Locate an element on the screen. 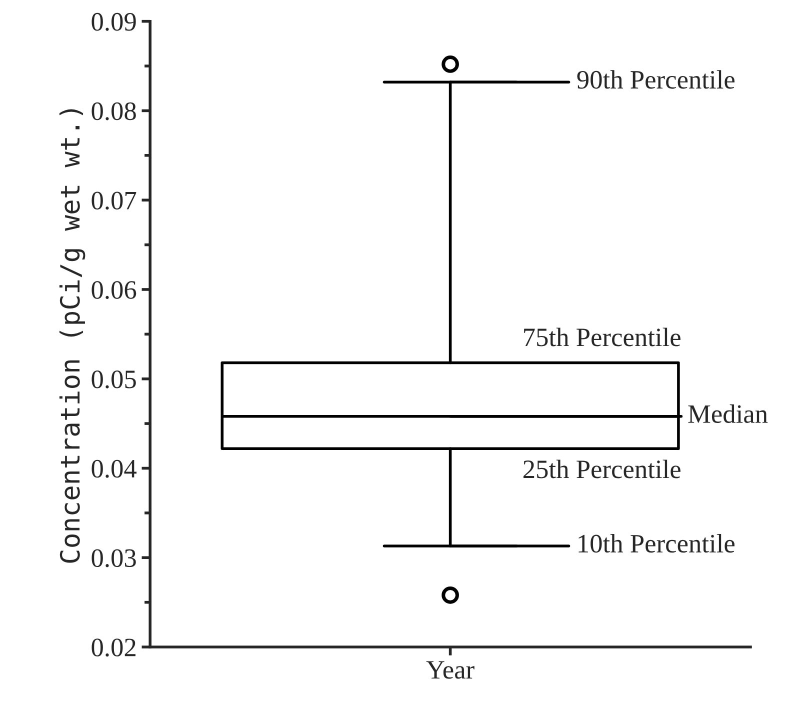  y-tick-label: 0.04 is located at coordinates (114, 469).